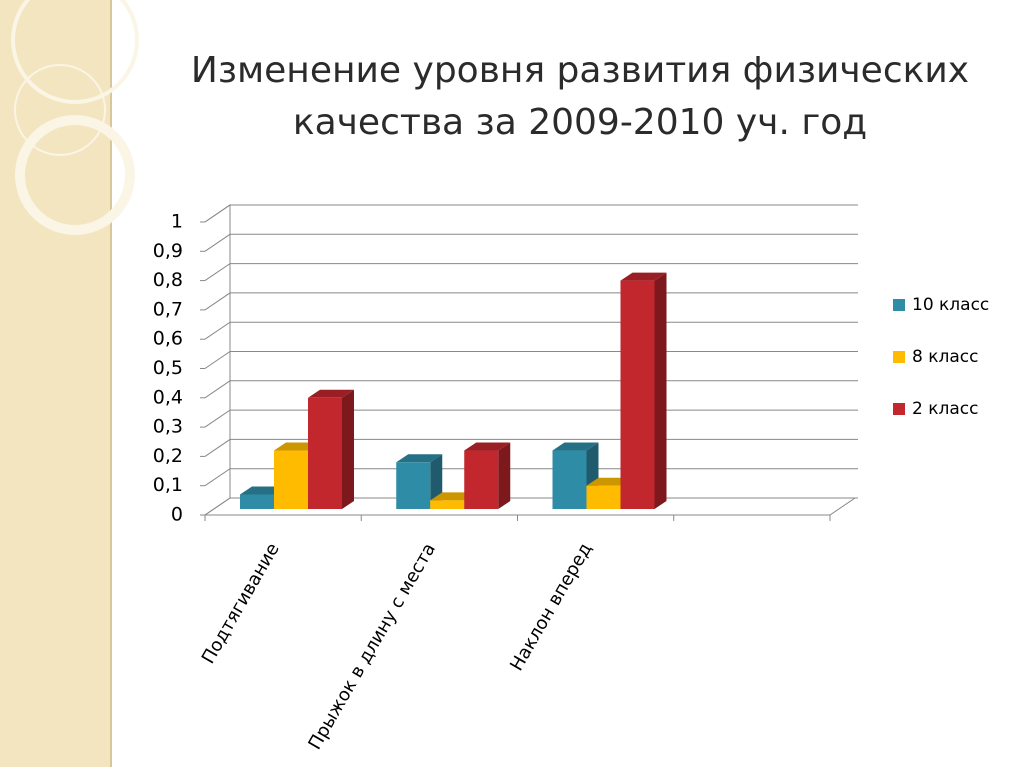  I want to click on legend-label: 8 класс, so click(945, 357).